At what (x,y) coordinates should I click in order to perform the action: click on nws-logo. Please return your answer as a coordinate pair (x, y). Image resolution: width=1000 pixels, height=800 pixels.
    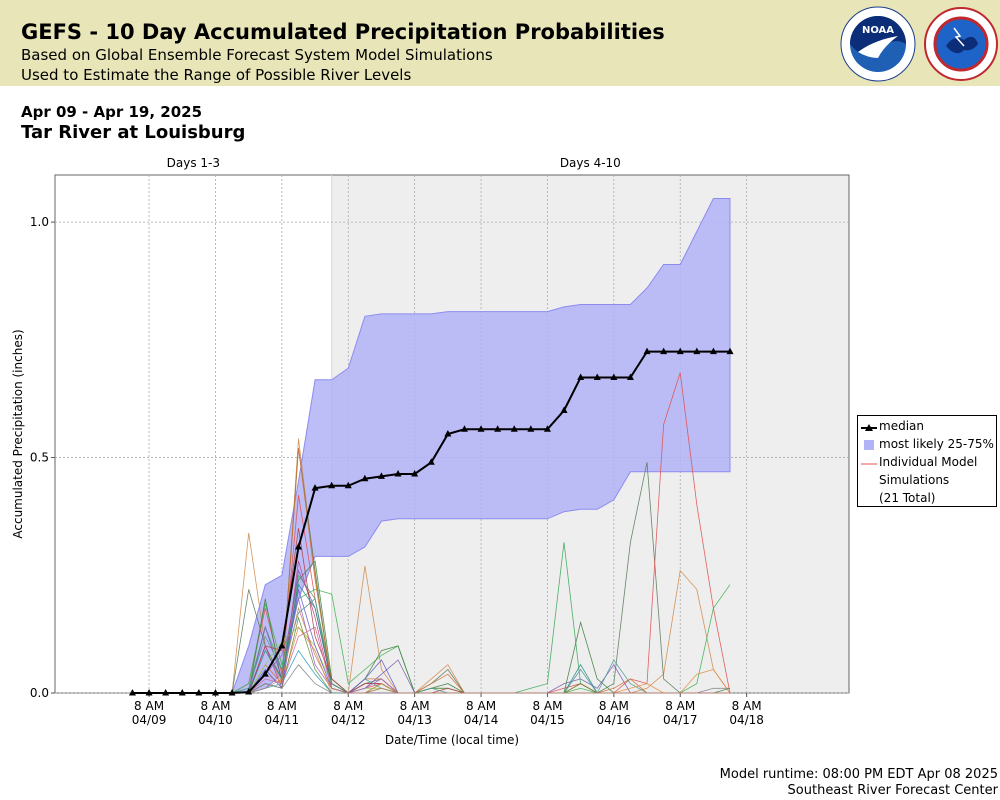
    Looking at the image, I should click on (961, 44).